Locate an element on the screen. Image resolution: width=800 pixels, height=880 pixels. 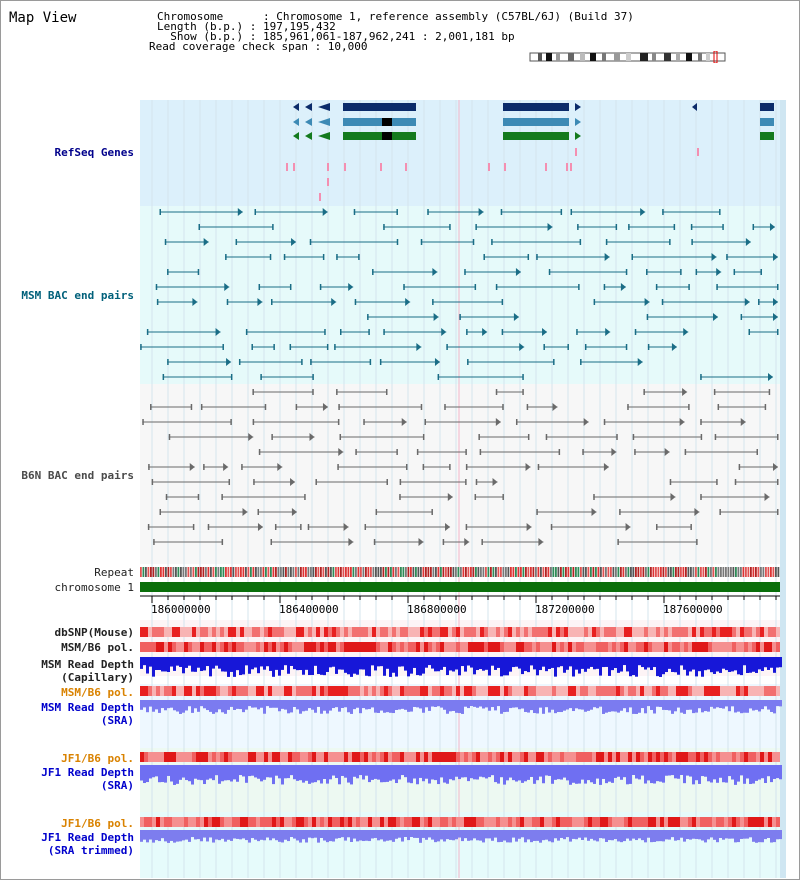
track-label-msm-bac: MSM BAC end pairs is located at coordinates (77, 295).